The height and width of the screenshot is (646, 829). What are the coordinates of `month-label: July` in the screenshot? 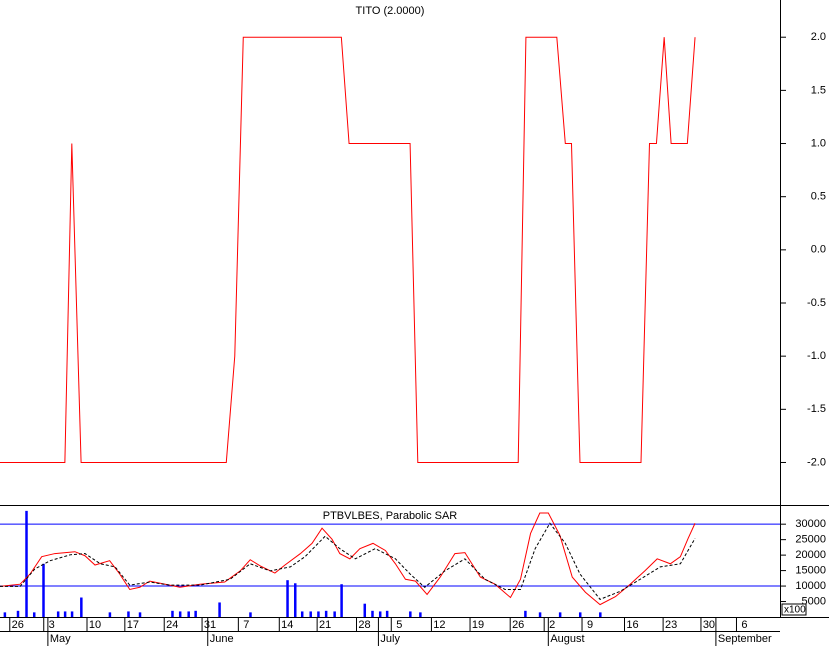 It's located at (390, 639).